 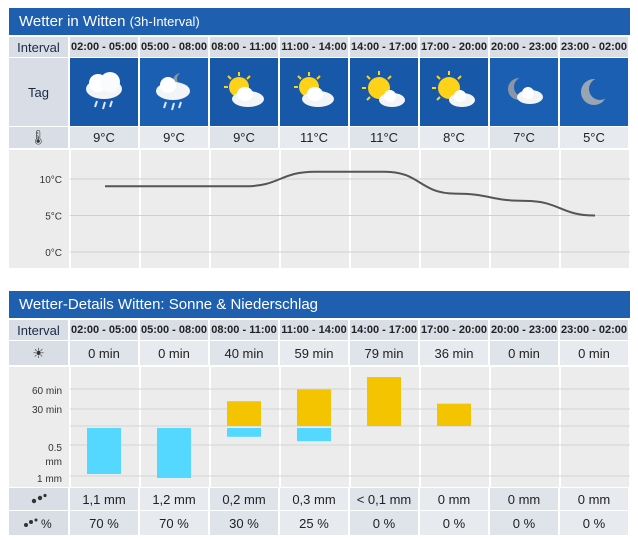 What do you see at coordinates (39, 499) in the screenshot?
I see `raindrops-icon` at bounding box center [39, 499].